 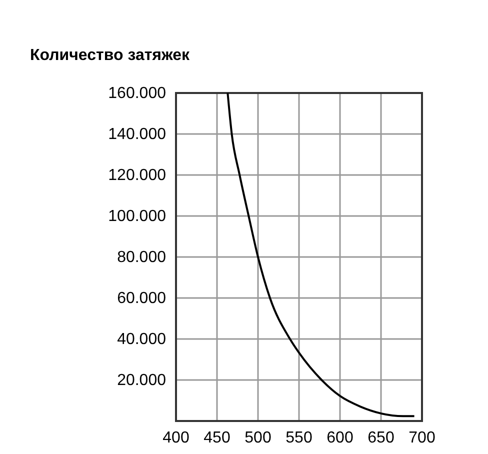 What do you see at coordinates (217, 437) in the screenshot?
I see `x-tick-label: 450` at bounding box center [217, 437].